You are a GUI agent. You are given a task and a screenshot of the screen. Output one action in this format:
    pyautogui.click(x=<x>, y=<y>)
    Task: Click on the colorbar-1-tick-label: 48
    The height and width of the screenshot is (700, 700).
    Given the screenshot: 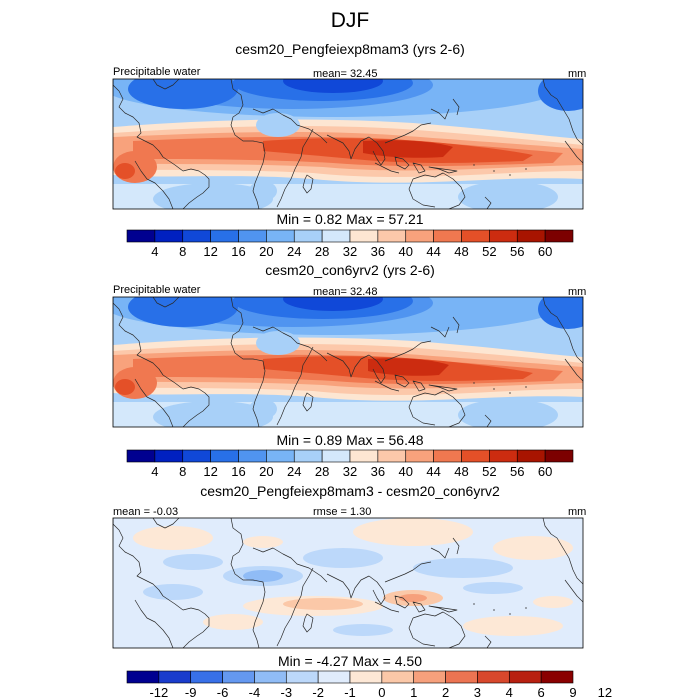 What is the action you would take?
    pyautogui.click(x=461, y=251)
    